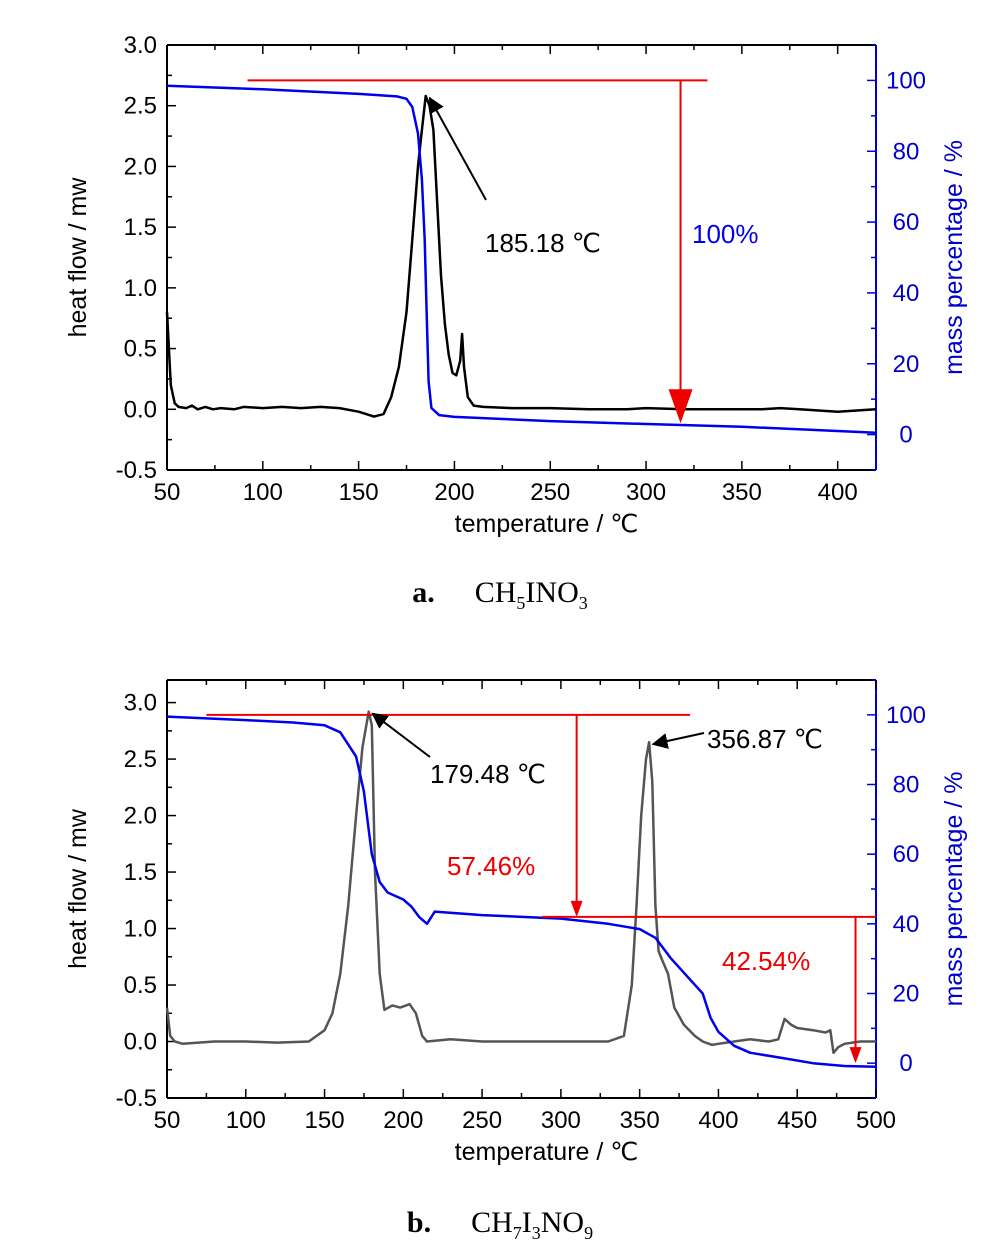  I want to click on formula-subscript: 5, so click(520, 603).